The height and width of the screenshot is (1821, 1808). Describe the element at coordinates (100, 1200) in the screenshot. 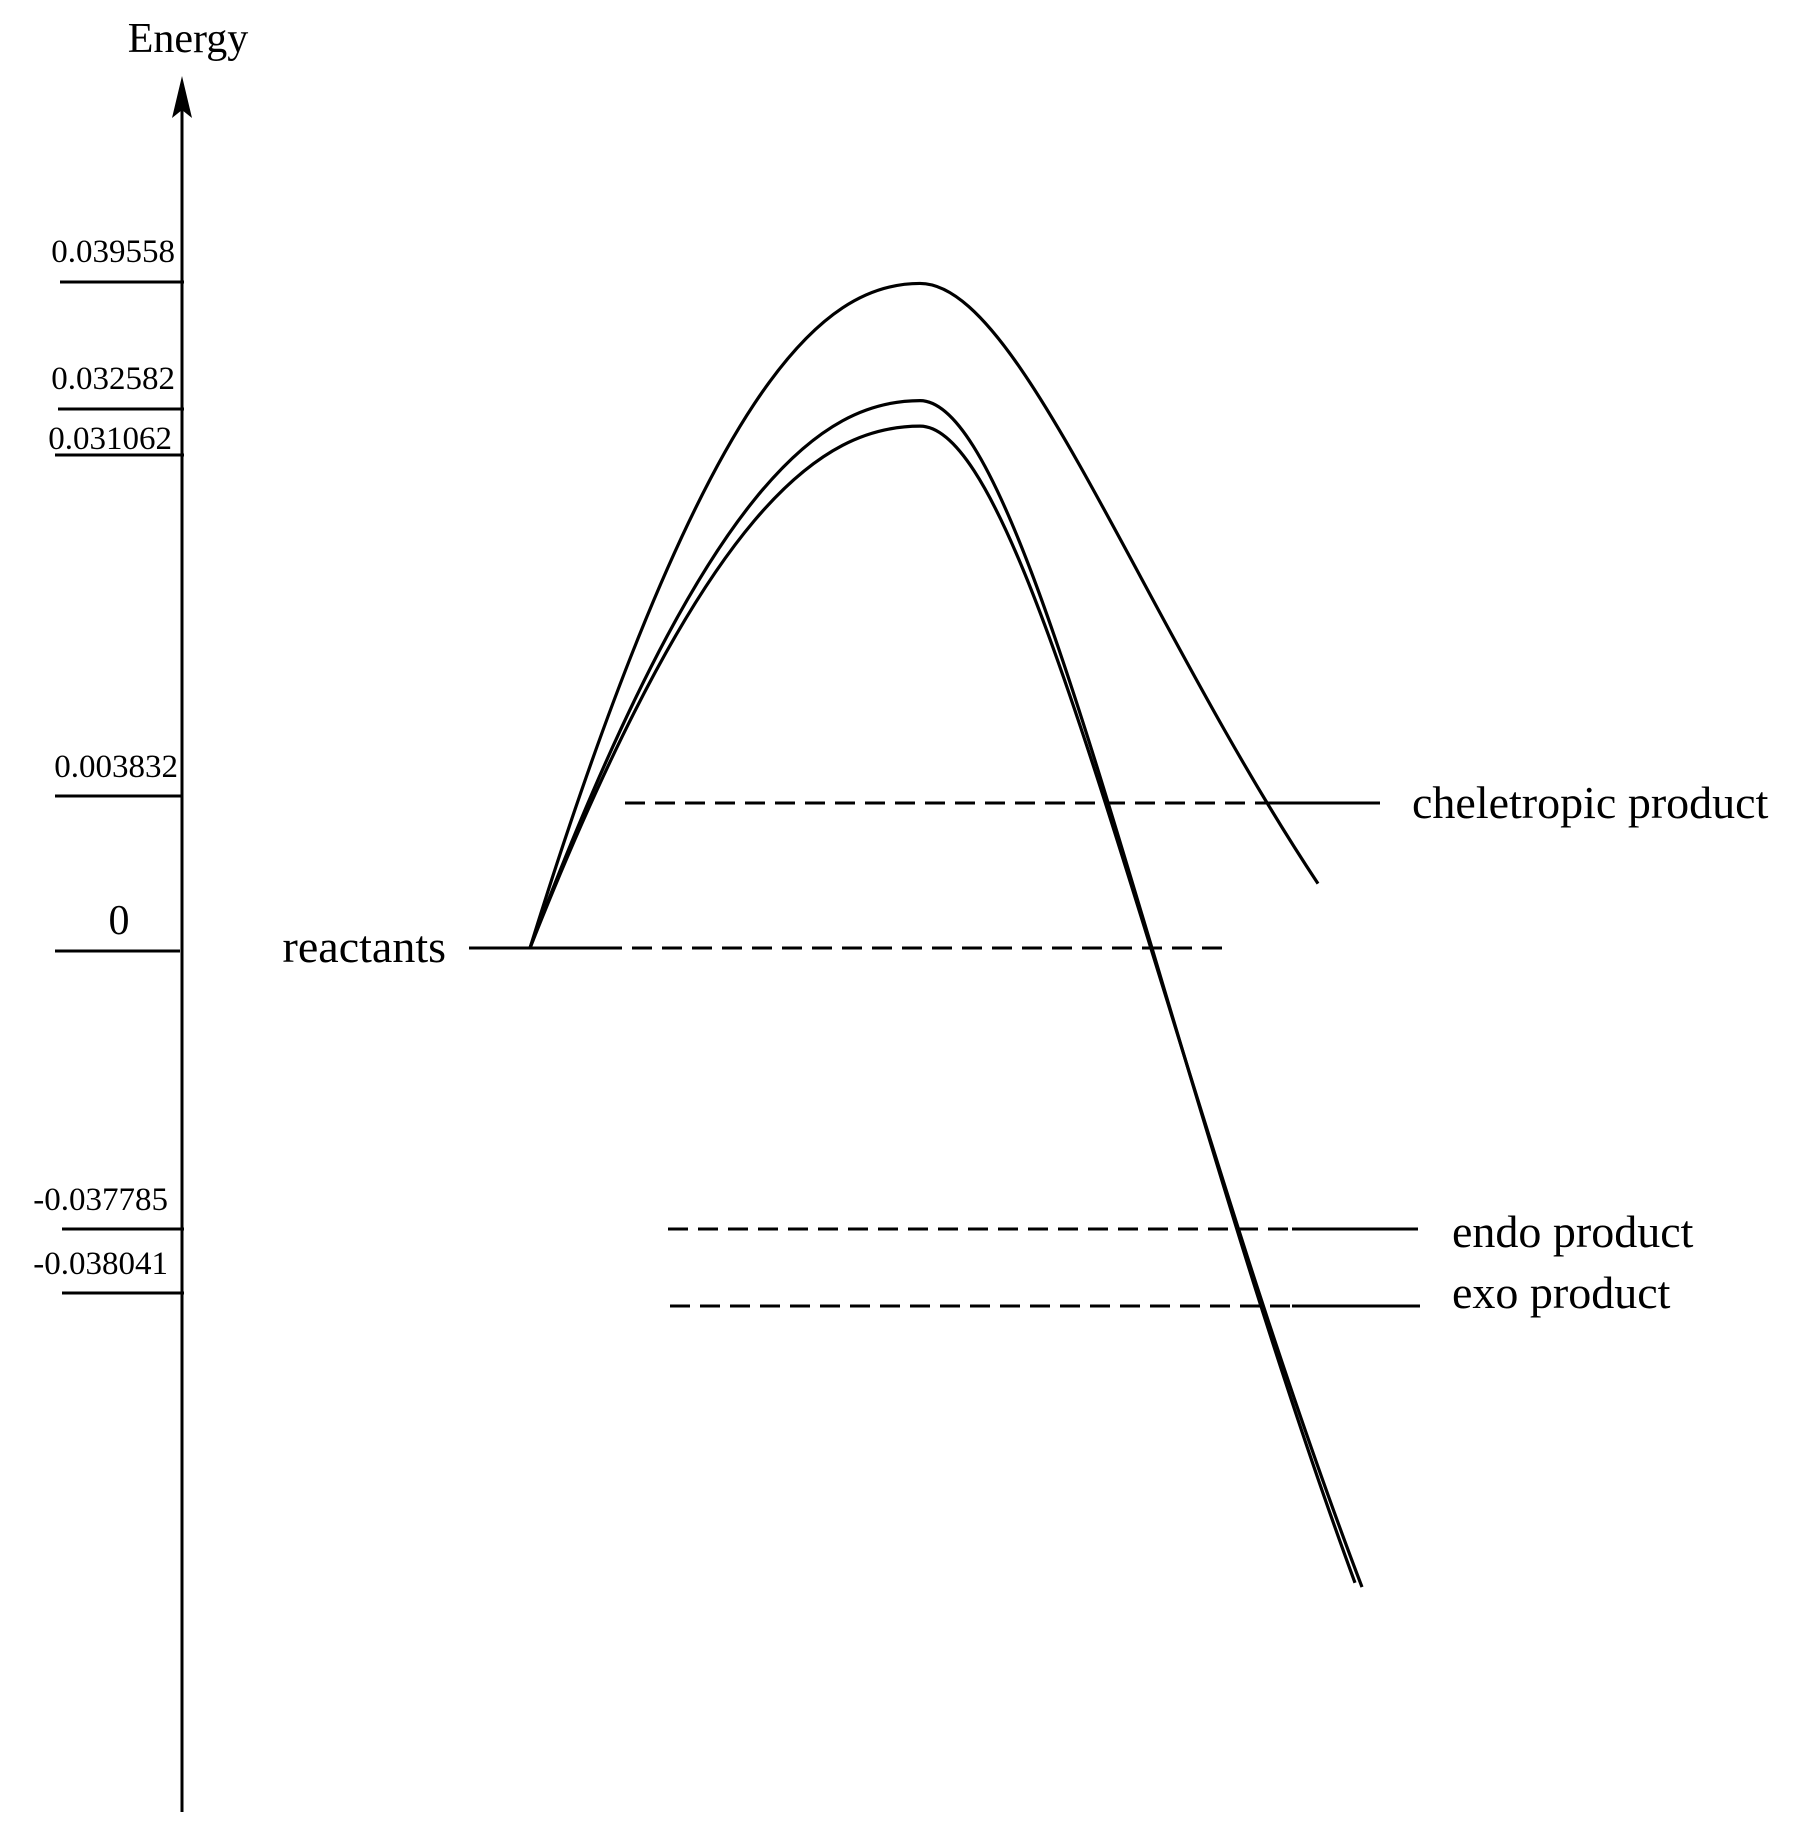

I see `y-tick-label-5: -0.037785` at that location.